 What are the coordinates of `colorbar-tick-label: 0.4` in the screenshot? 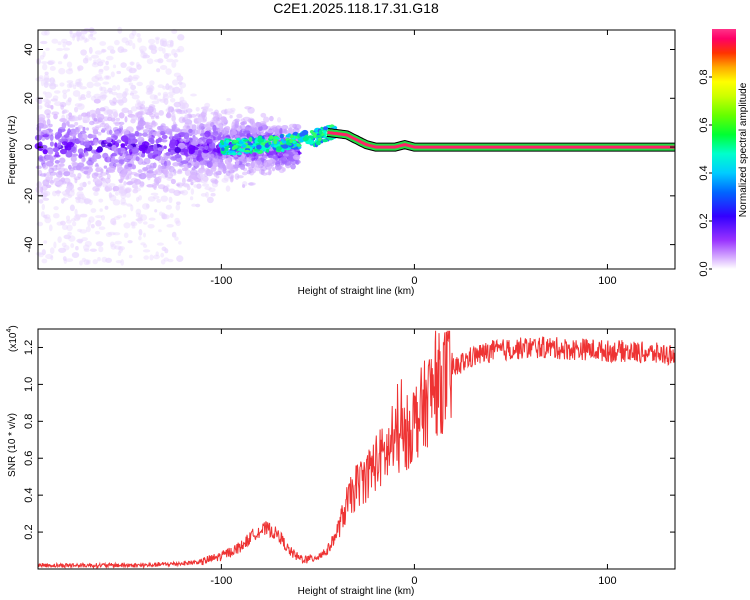 It's located at (704, 172).